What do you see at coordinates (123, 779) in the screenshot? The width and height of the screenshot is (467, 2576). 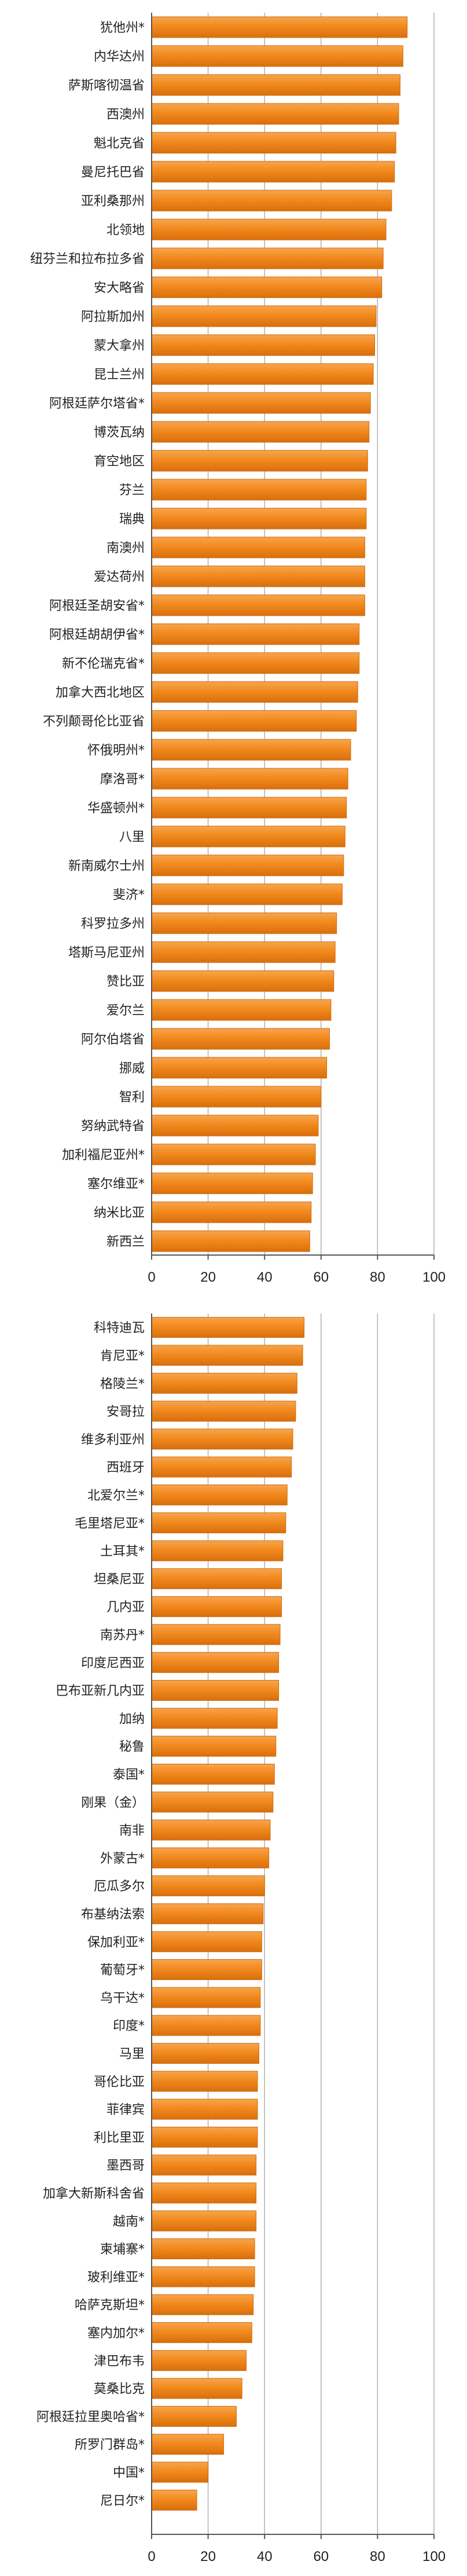 I see `category-label: 摩洛哥*` at bounding box center [123, 779].